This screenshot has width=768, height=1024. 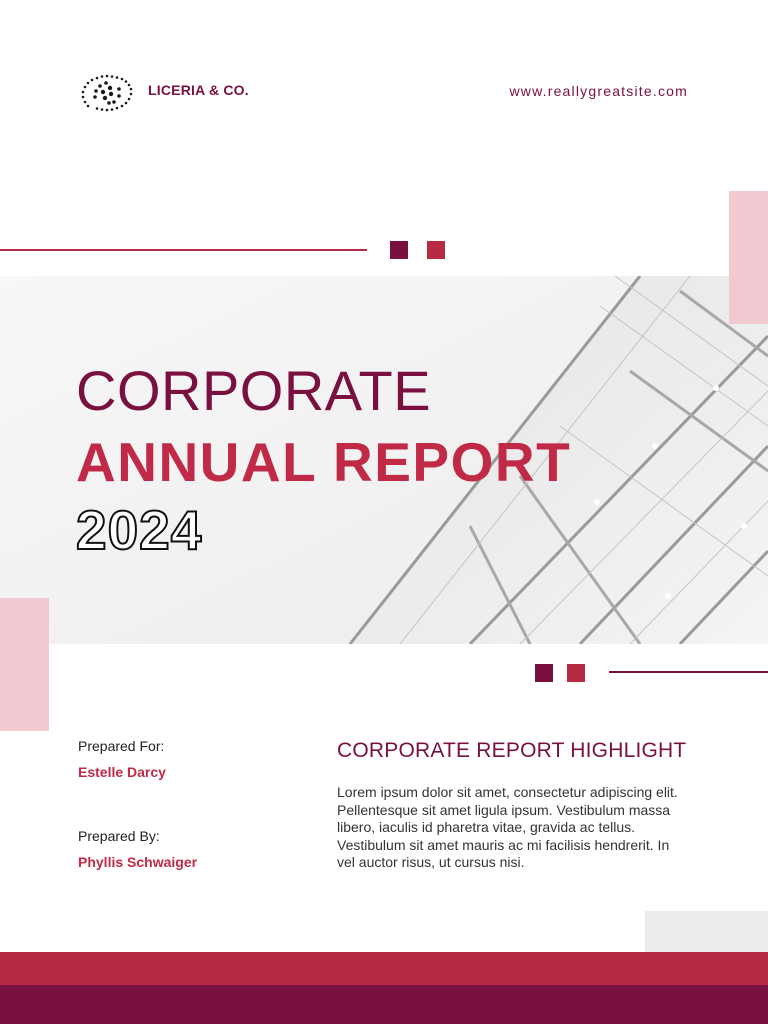 What do you see at coordinates (384, 1004) in the screenshot?
I see `footer-maroon-bar` at bounding box center [384, 1004].